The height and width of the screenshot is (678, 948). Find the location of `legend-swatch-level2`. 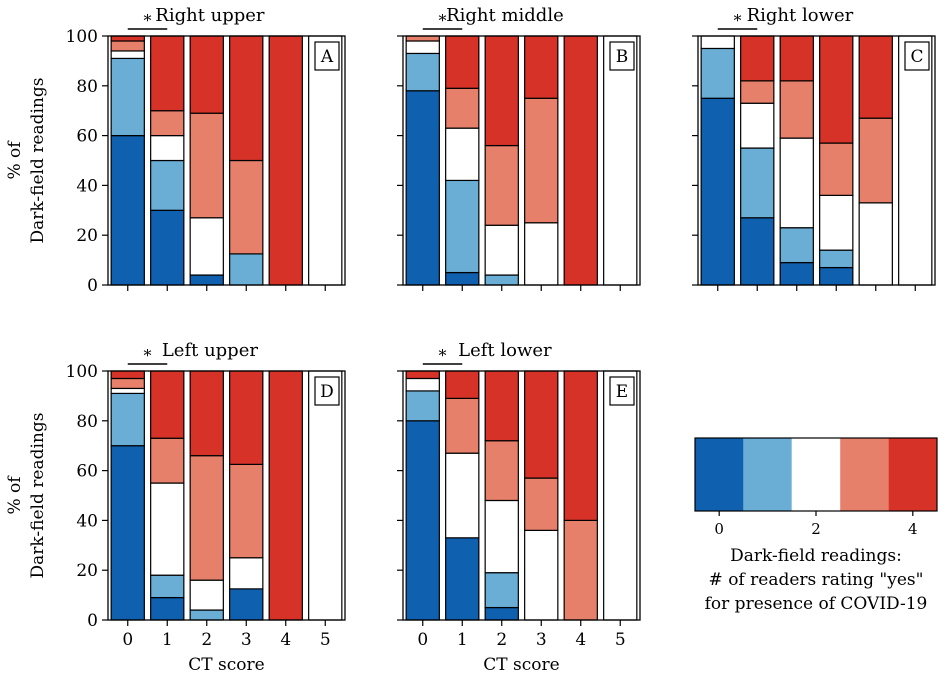

legend-swatch-level2 is located at coordinates (816, 474).